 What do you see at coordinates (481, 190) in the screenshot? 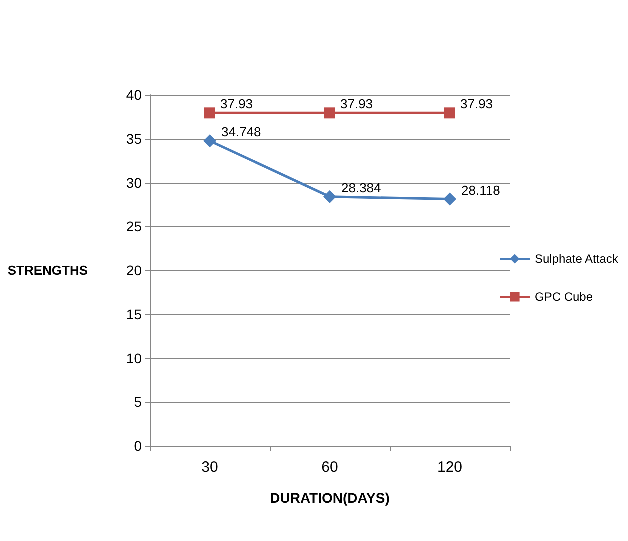
I see `data-label: 28.118` at bounding box center [481, 190].